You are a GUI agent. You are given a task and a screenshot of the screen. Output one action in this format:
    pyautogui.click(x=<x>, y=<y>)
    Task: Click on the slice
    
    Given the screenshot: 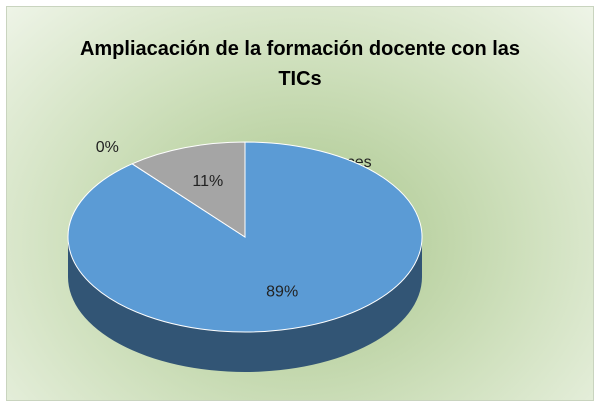 What is the action you would take?
    pyautogui.click(x=188, y=189)
    